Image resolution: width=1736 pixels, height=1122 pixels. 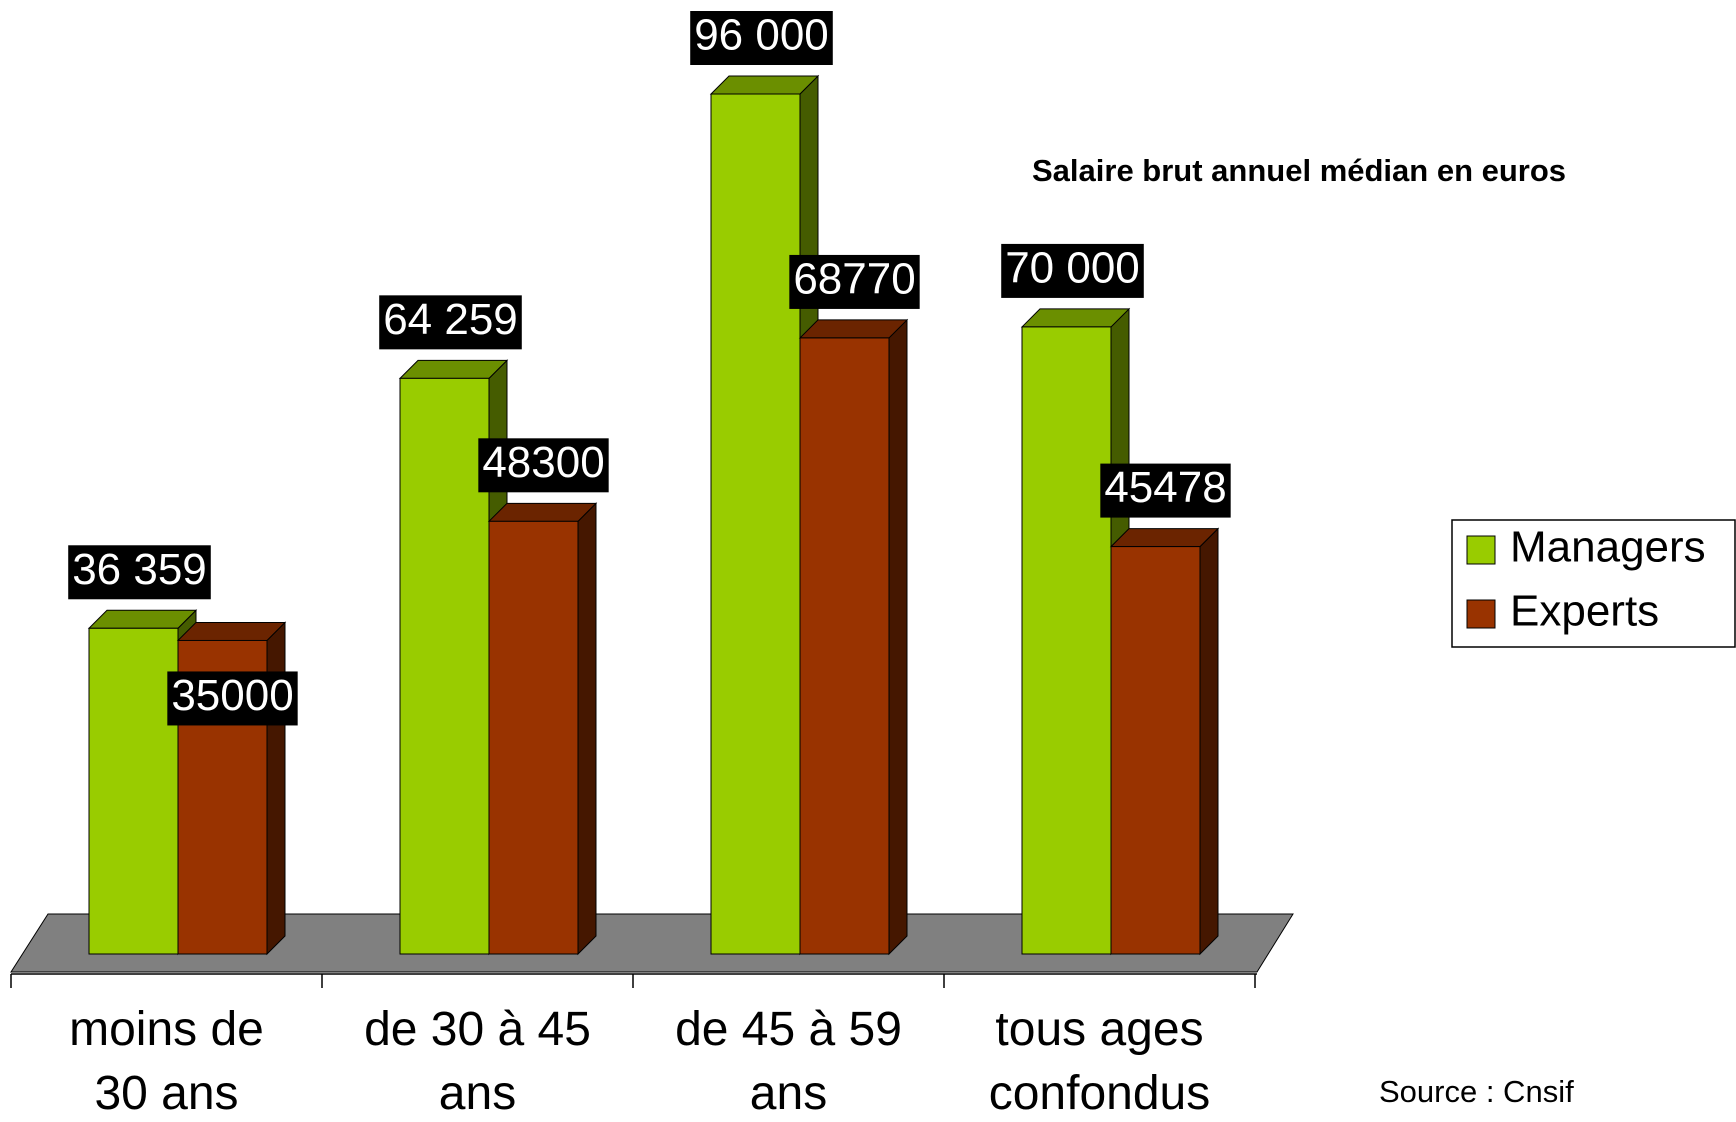 I want to click on chart-title: Salaire brut annuel médian en euros, so click(x=1299, y=170).